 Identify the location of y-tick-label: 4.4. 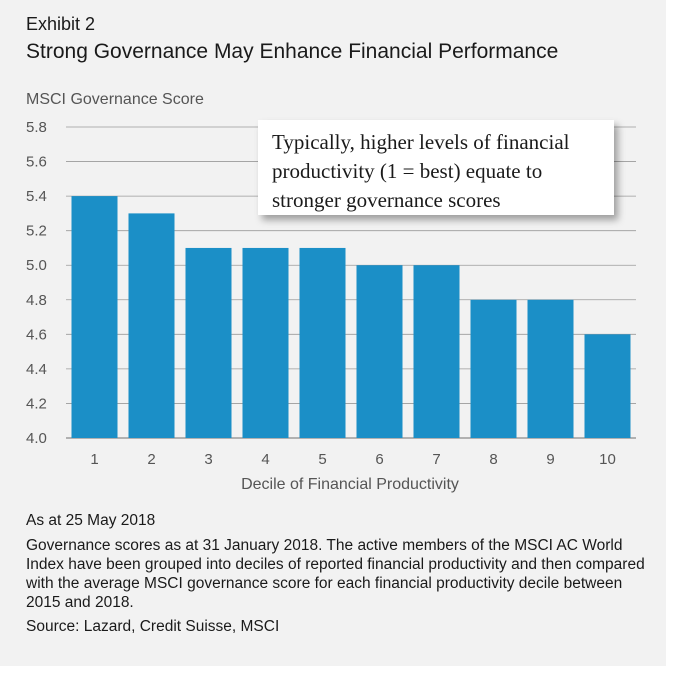
(36, 369).